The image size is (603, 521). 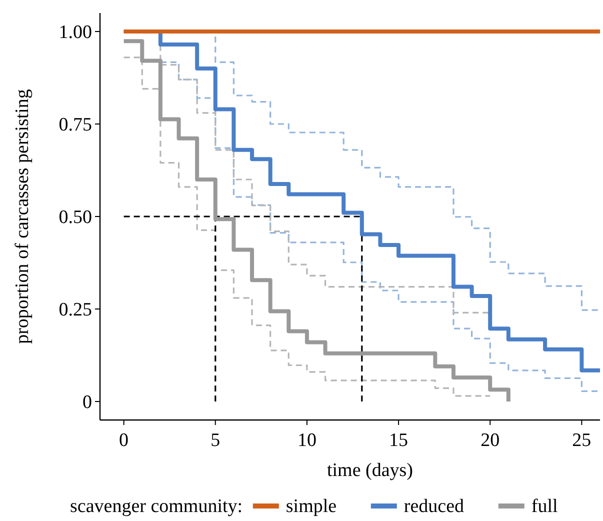 What do you see at coordinates (398, 440) in the screenshot?
I see `x-tick-label: 15` at bounding box center [398, 440].